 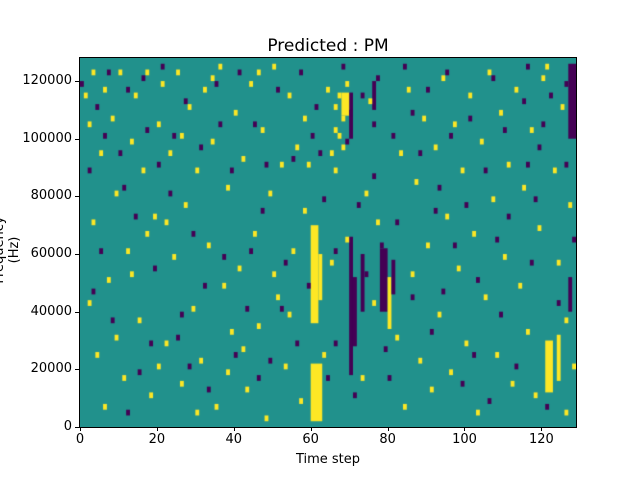 I want to click on x-tick-label: 0, so click(x=80, y=439).